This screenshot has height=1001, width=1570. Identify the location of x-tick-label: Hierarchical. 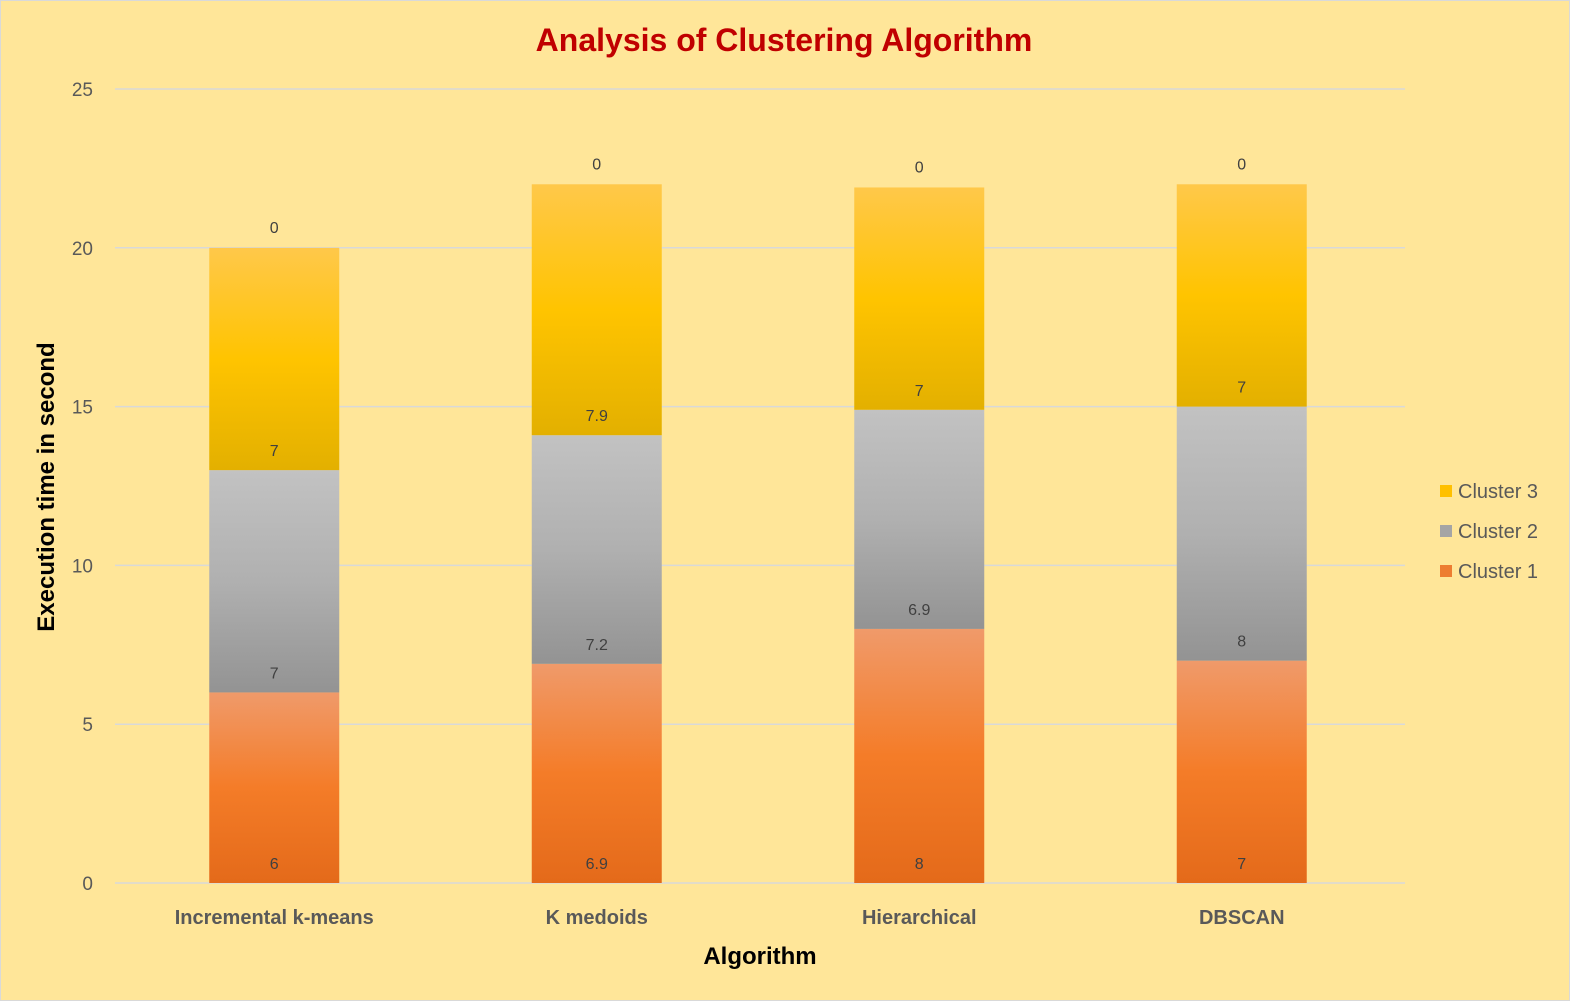
(919, 918).